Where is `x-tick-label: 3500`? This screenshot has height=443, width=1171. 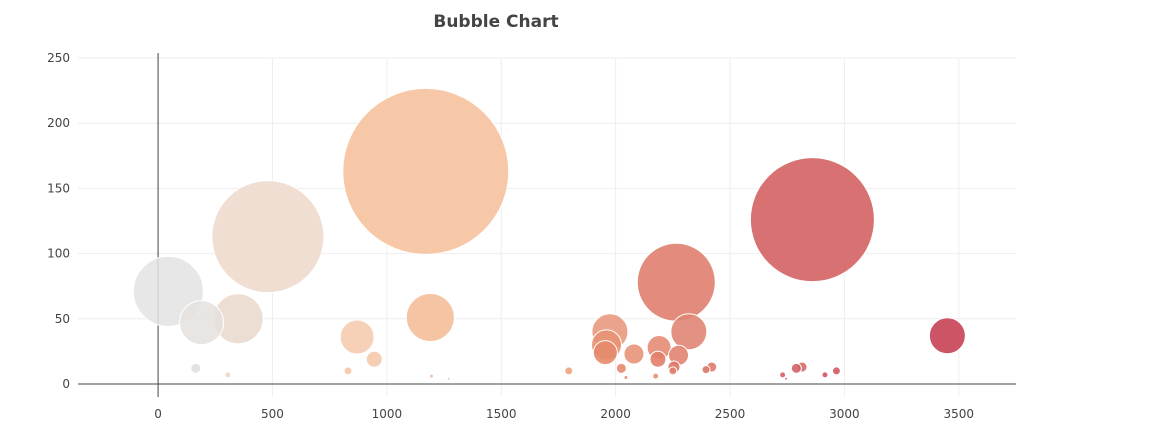 x-tick-label: 3500 is located at coordinates (959, 414).